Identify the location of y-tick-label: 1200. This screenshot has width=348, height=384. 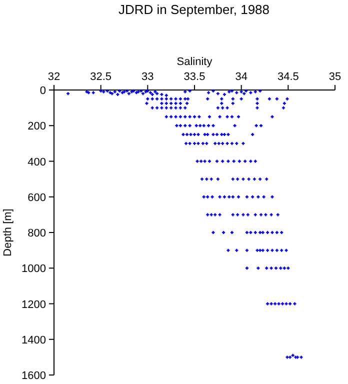
(34, 304).